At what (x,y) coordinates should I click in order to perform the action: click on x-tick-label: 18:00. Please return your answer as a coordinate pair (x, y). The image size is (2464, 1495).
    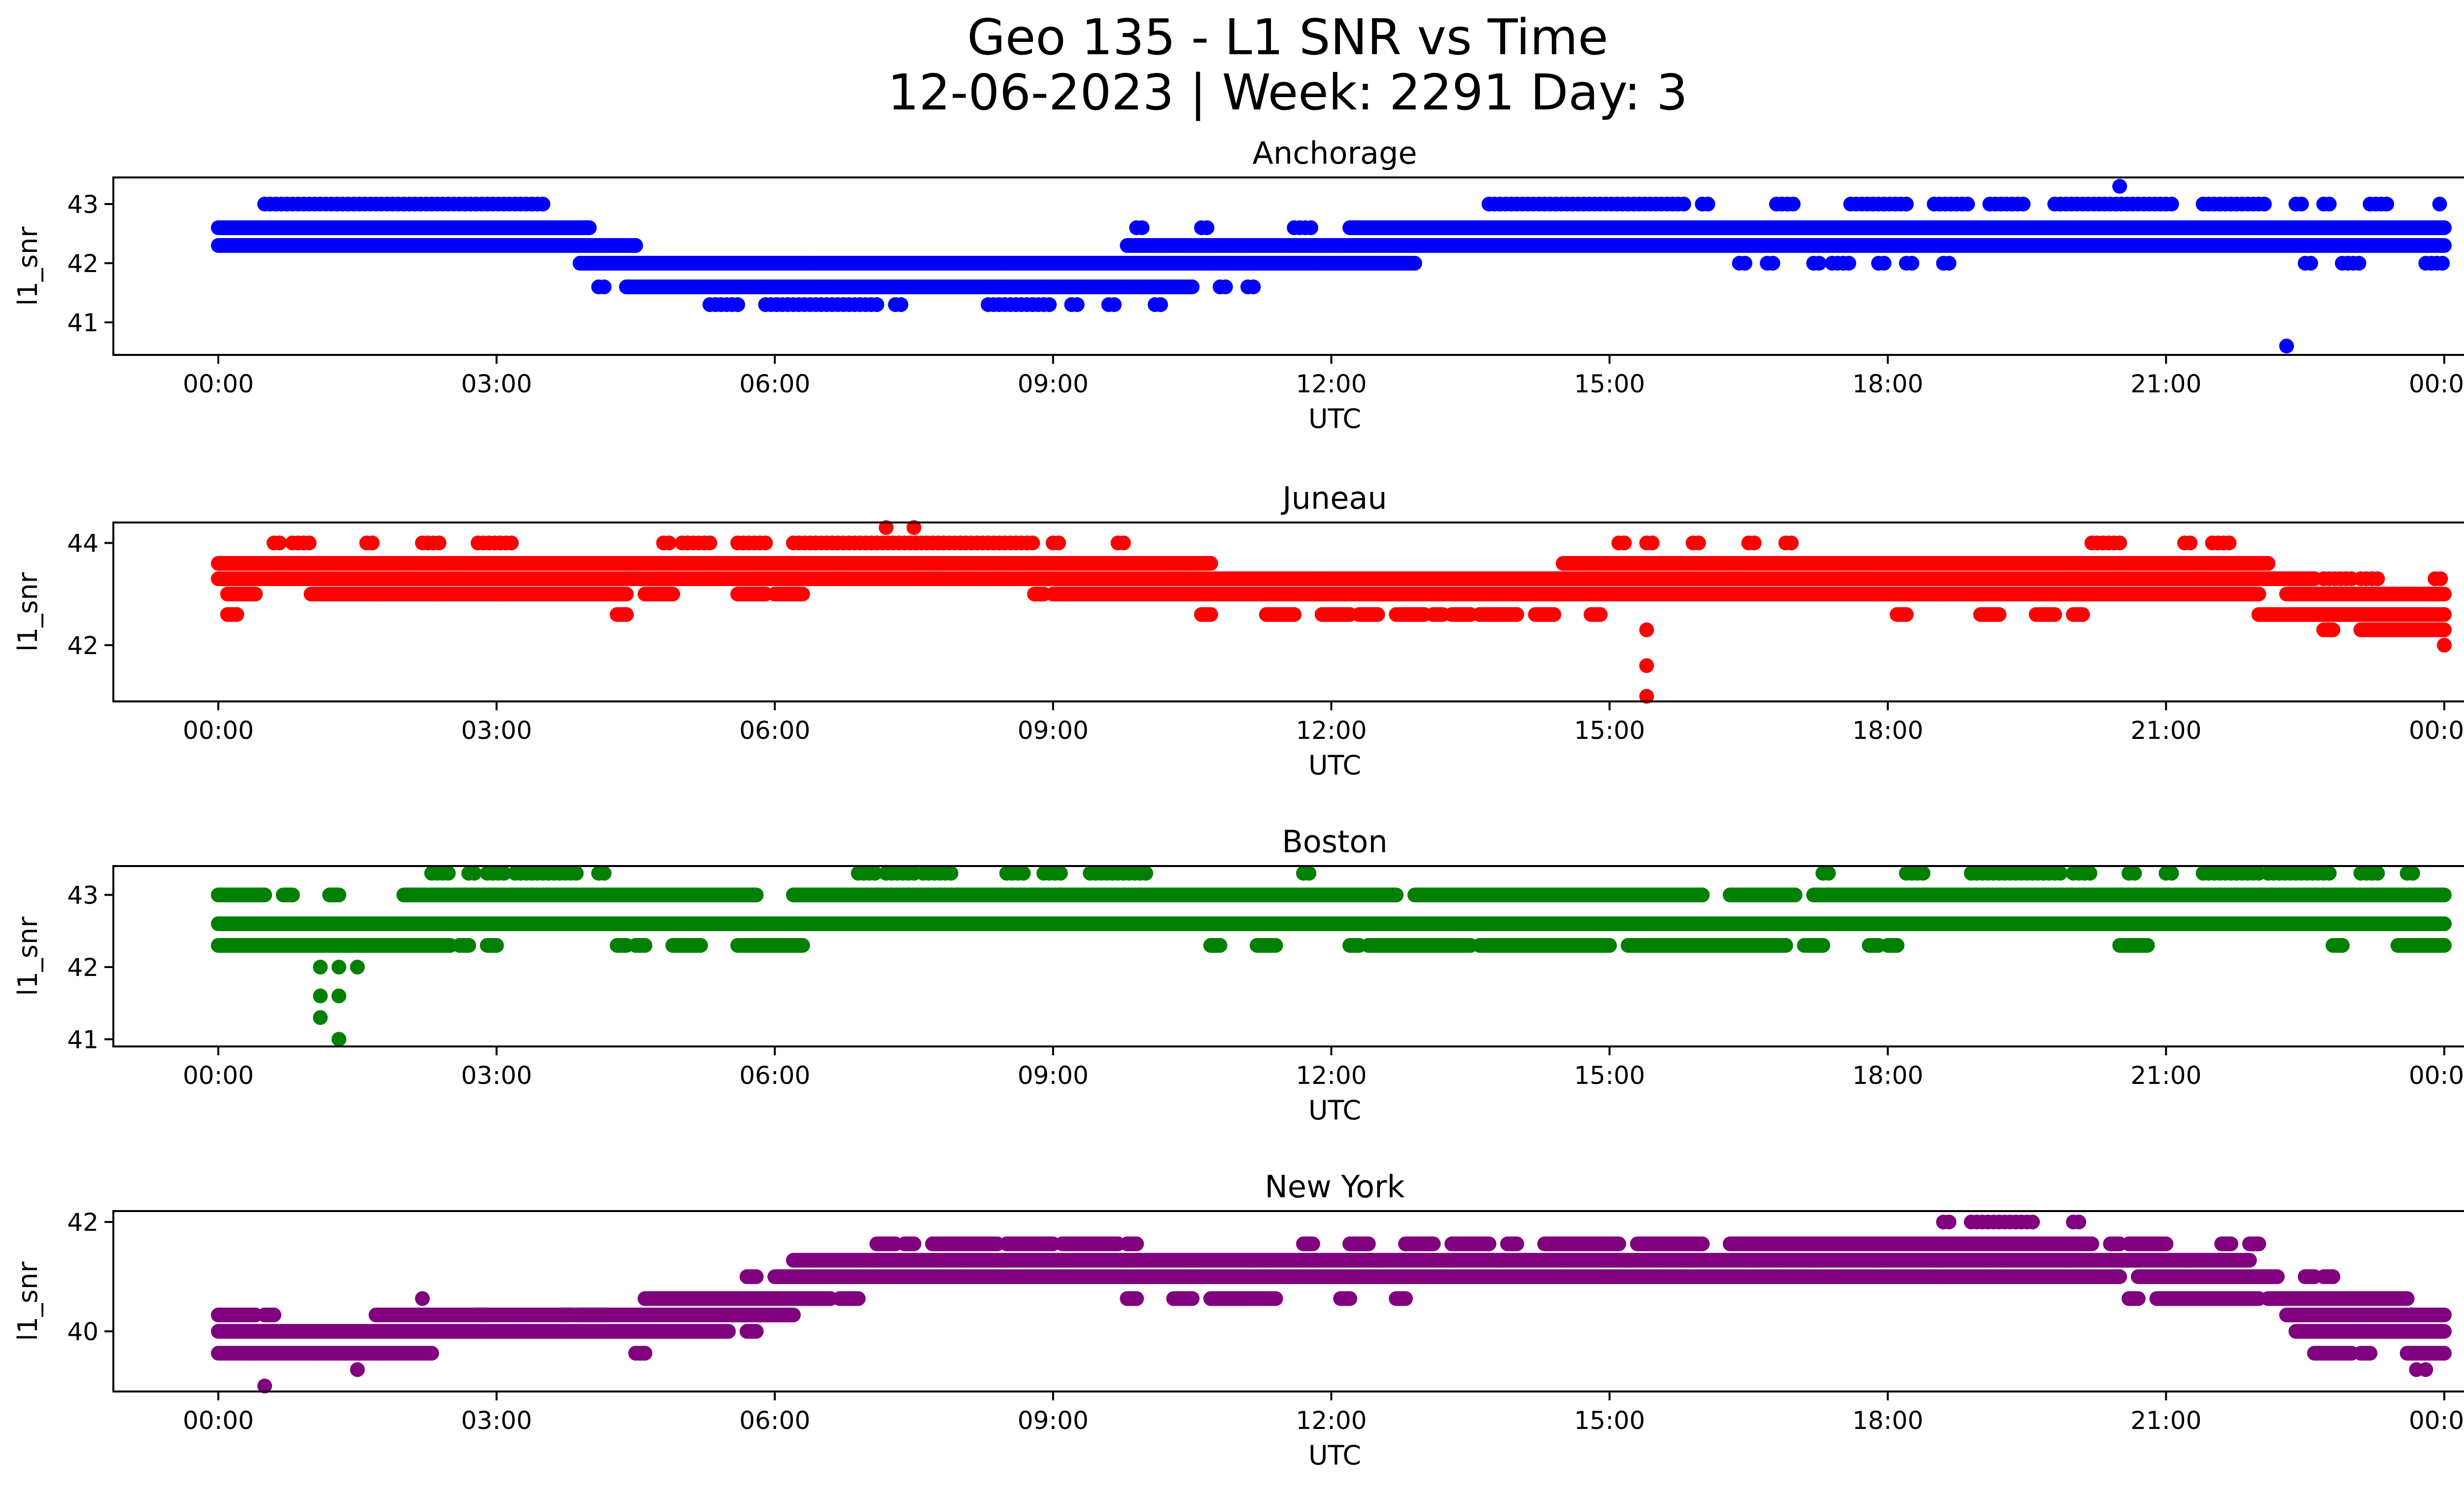
    Looking at the image, I should click on (1887, 384).